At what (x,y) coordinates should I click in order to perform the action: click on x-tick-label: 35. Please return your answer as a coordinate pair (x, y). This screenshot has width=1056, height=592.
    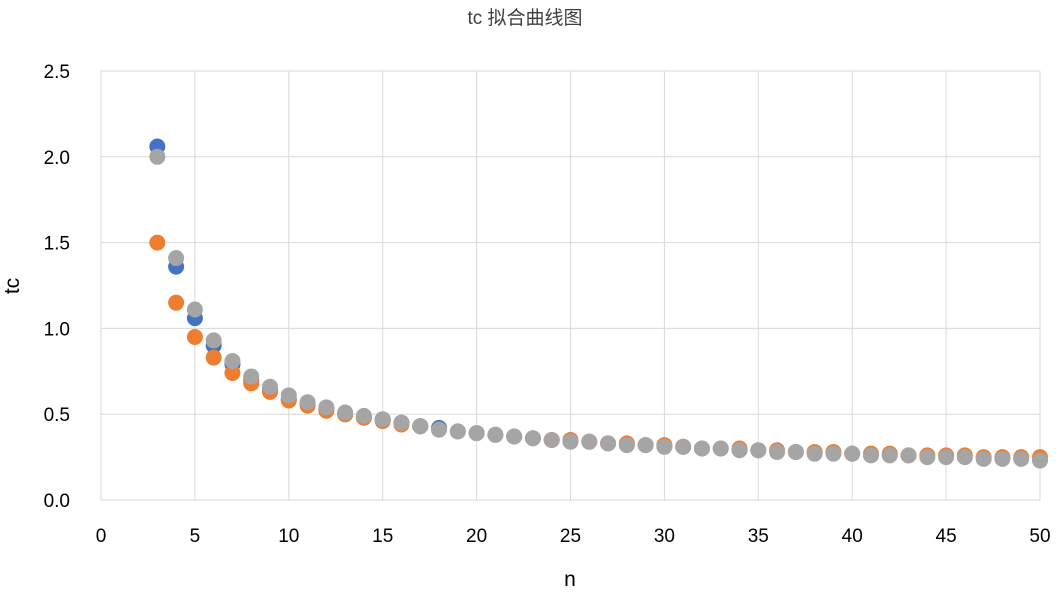
    Looking at the image, I should click on (758, 536).